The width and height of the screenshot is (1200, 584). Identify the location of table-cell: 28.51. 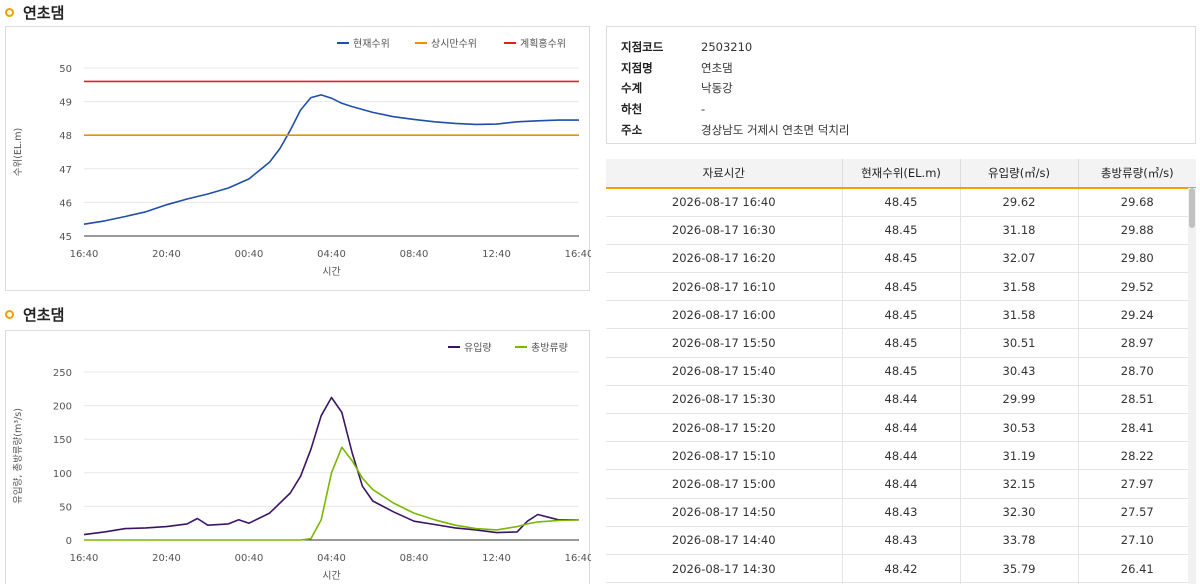
(1137, 400).